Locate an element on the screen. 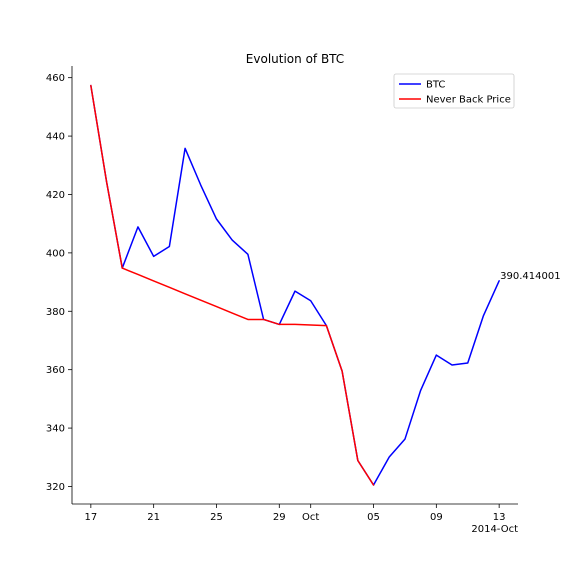  legend: BTC Never Back Price is located at coordinates (454, 91).